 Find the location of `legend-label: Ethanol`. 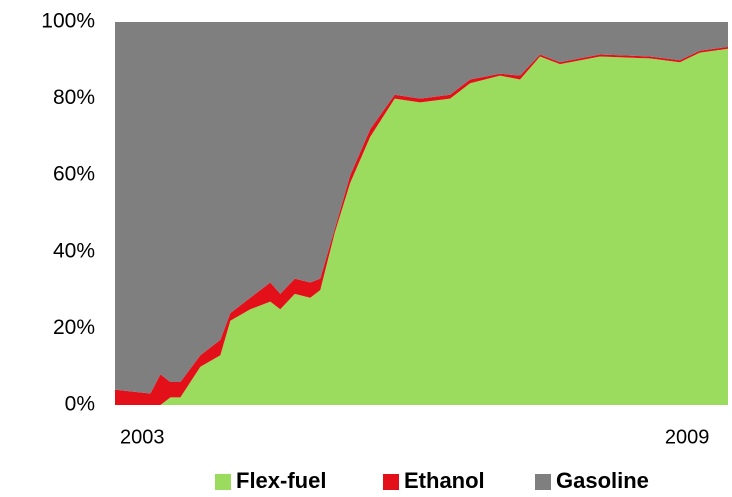

legend-label: Ethanol is located at coordinates (444, 480).